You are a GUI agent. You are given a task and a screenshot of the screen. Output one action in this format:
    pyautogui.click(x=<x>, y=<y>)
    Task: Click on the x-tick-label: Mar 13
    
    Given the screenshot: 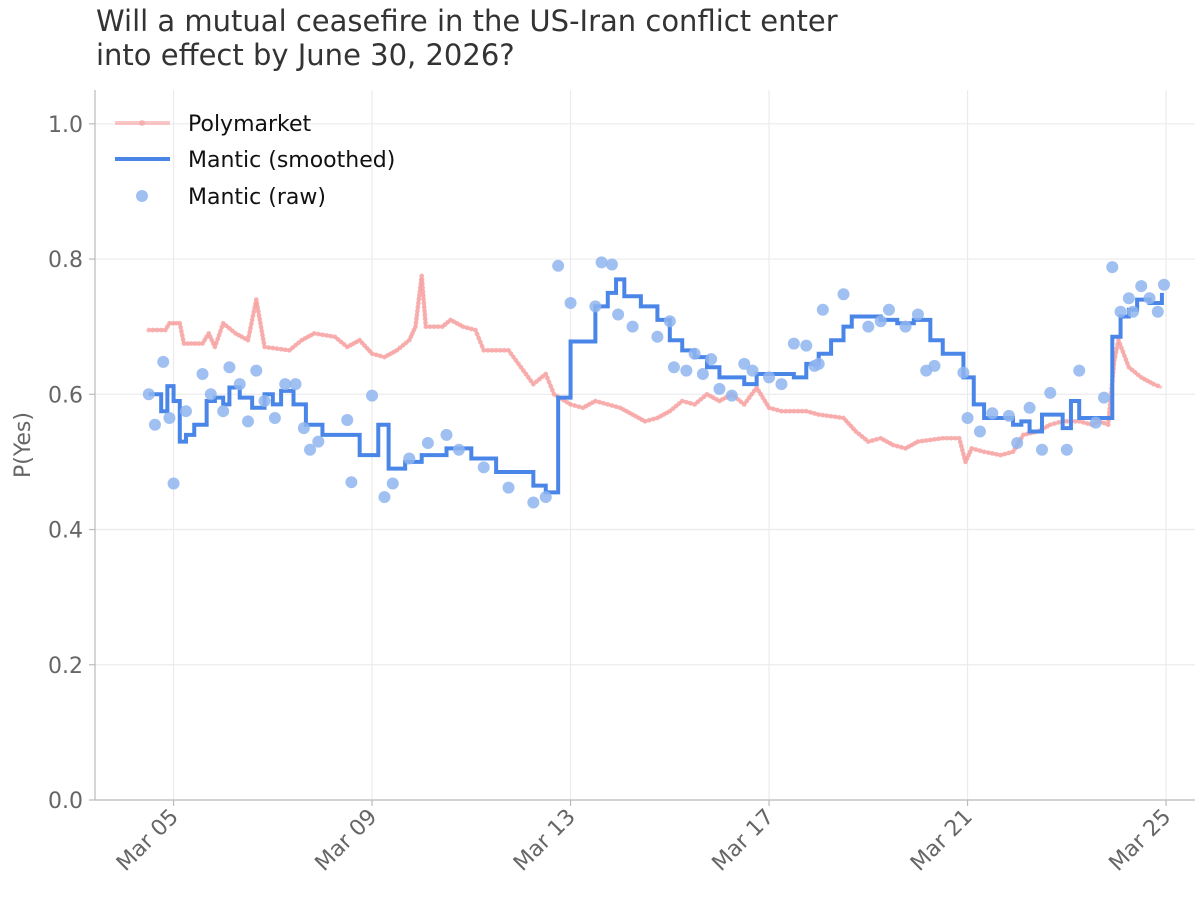 What is the action you would take?
    pyautogui.click(x=545, y=841)
    